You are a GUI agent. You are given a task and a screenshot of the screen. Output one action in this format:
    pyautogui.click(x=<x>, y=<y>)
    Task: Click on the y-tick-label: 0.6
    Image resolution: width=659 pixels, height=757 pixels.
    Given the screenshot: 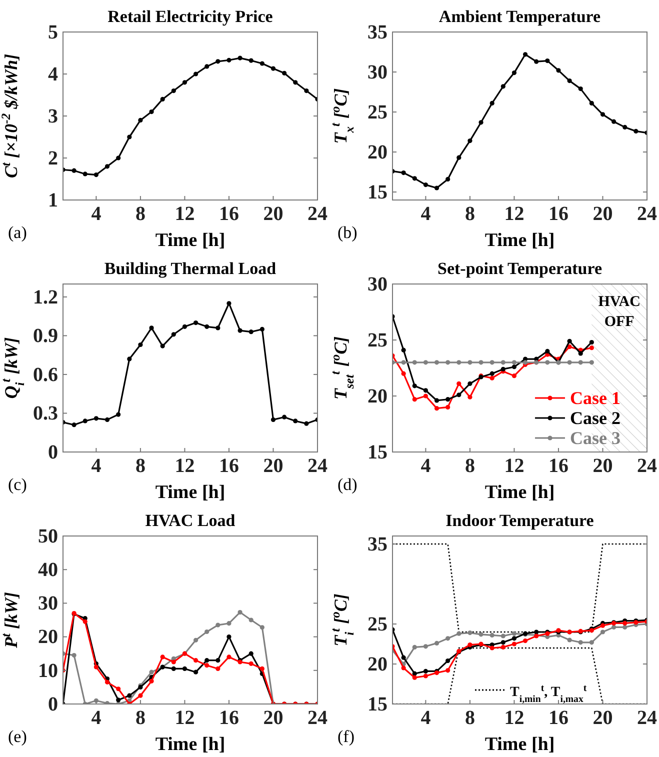 What is the action you would take?
    pyautogui.click(x=45, y=375)
    